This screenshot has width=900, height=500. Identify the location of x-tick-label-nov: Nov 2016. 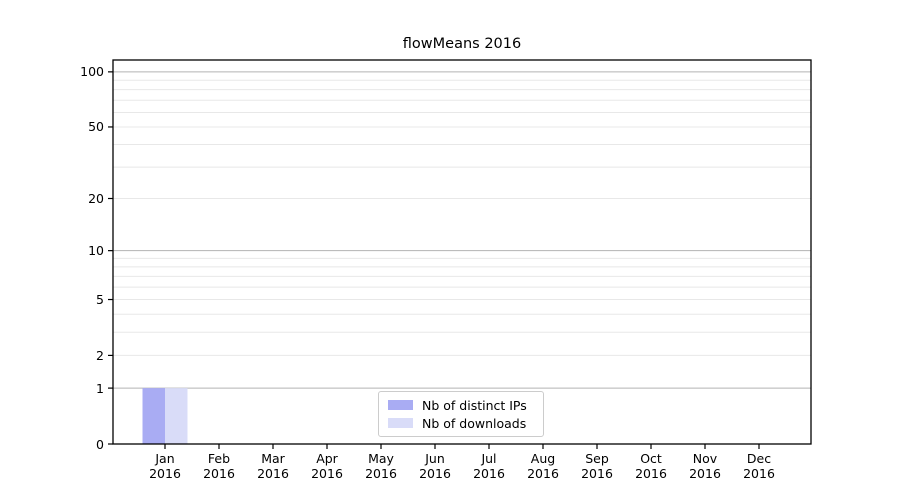
(705, 466).